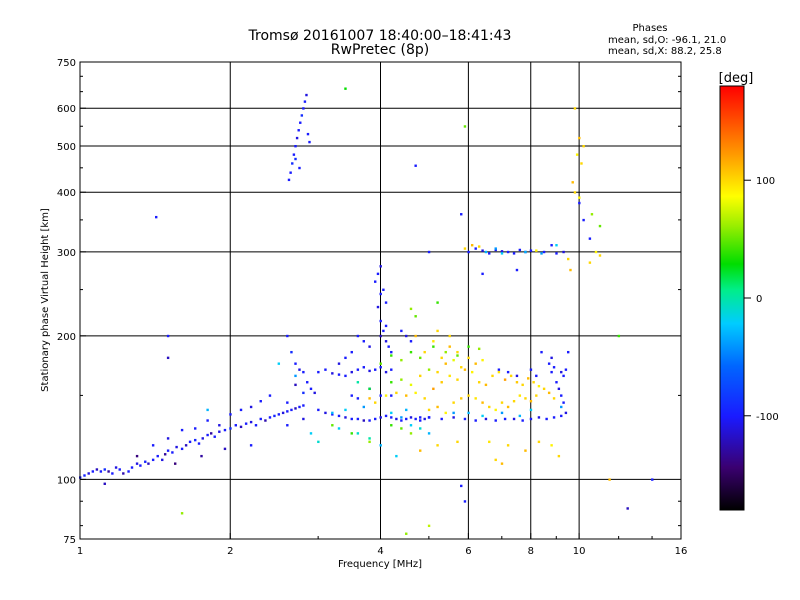 This screenshot has height=600, width=800. What do you see at coordinates (380, 564) in the screenshot?
I see `x-axis-label: Frequency [MHz]` at bounding box center [380, 564].